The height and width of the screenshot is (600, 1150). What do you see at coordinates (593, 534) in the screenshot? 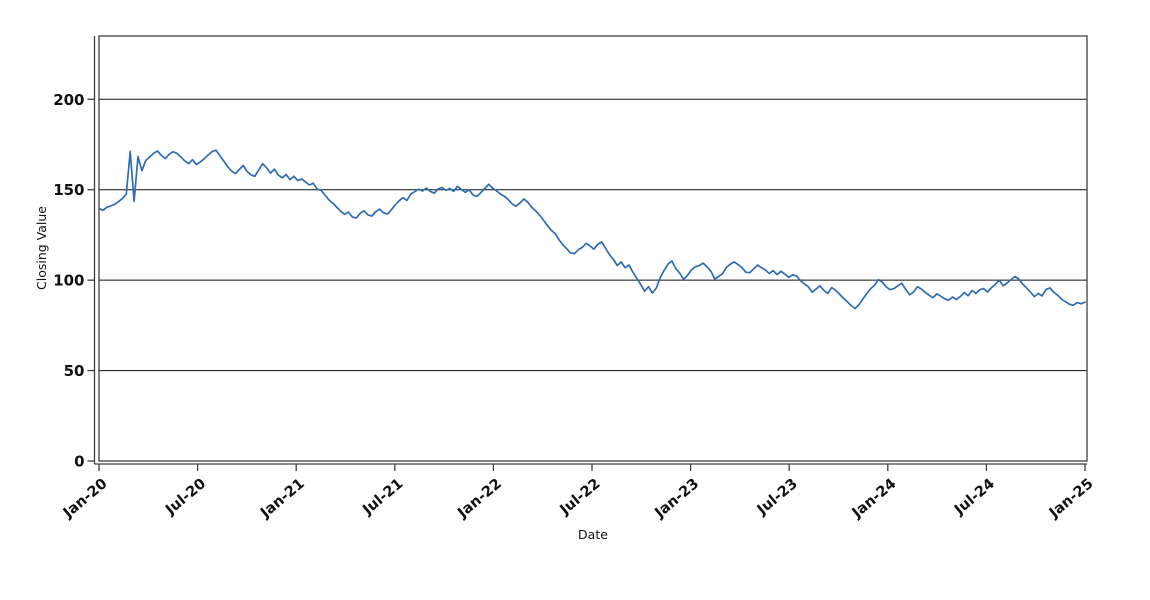
I see `x-axis-title: Date` at bounding box center [593, 534].